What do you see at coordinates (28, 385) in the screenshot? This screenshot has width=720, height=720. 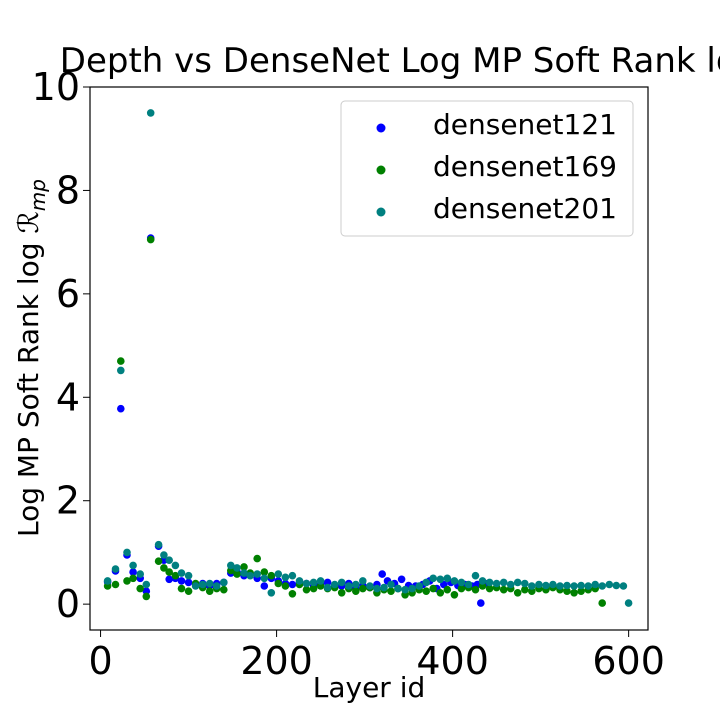 I see `y-axis-label-text: Log MP Soft Rank log` at bounding box center [28, 385].